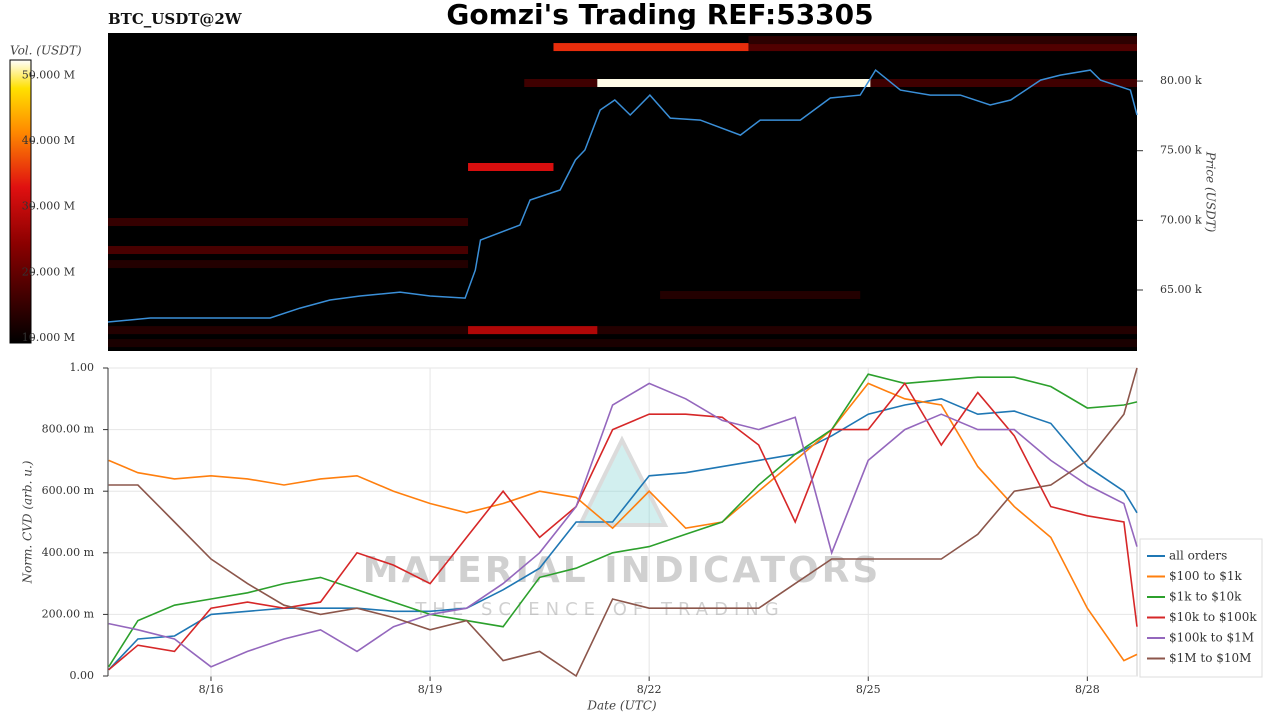 The image size is (1280, 720). I want to click on y-tick-label: 0.00, so click(82, 675).